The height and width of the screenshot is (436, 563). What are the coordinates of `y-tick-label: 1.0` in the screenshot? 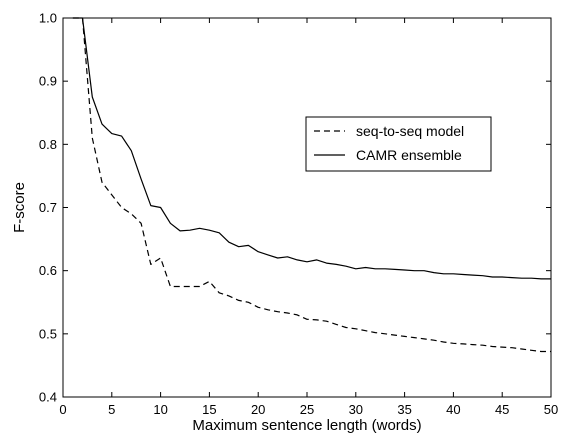 It's located at (48, 18).